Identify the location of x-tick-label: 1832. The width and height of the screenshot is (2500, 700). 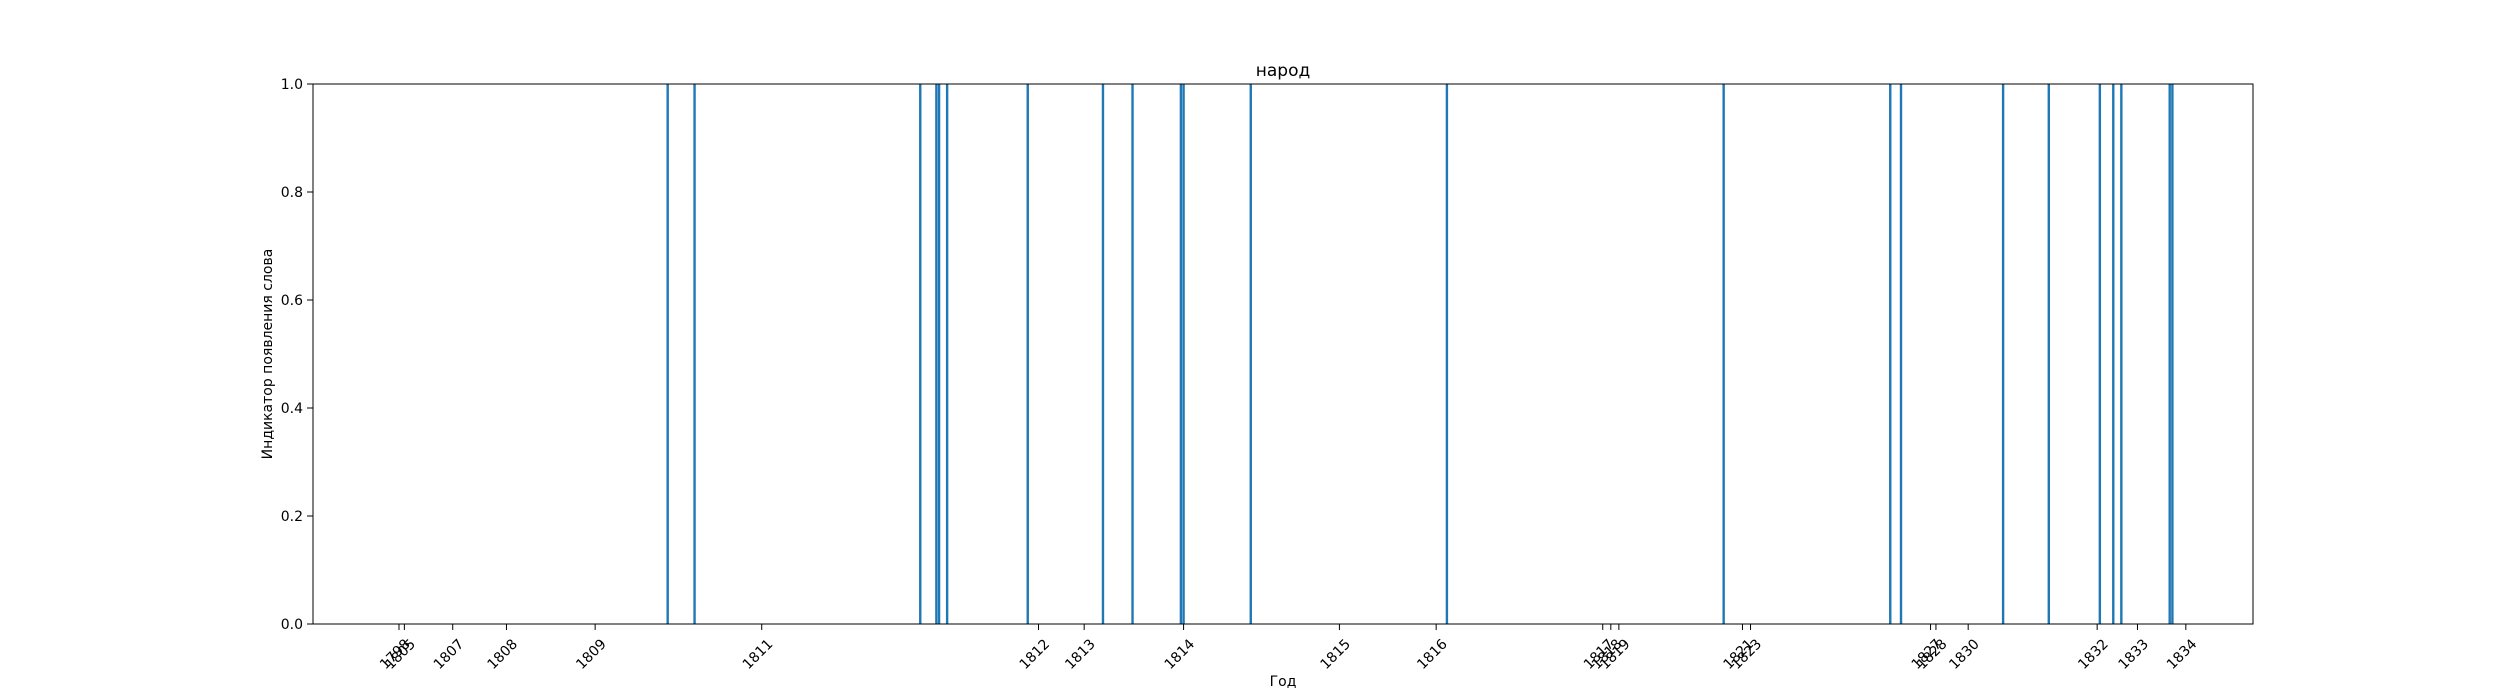
(2093, 654).